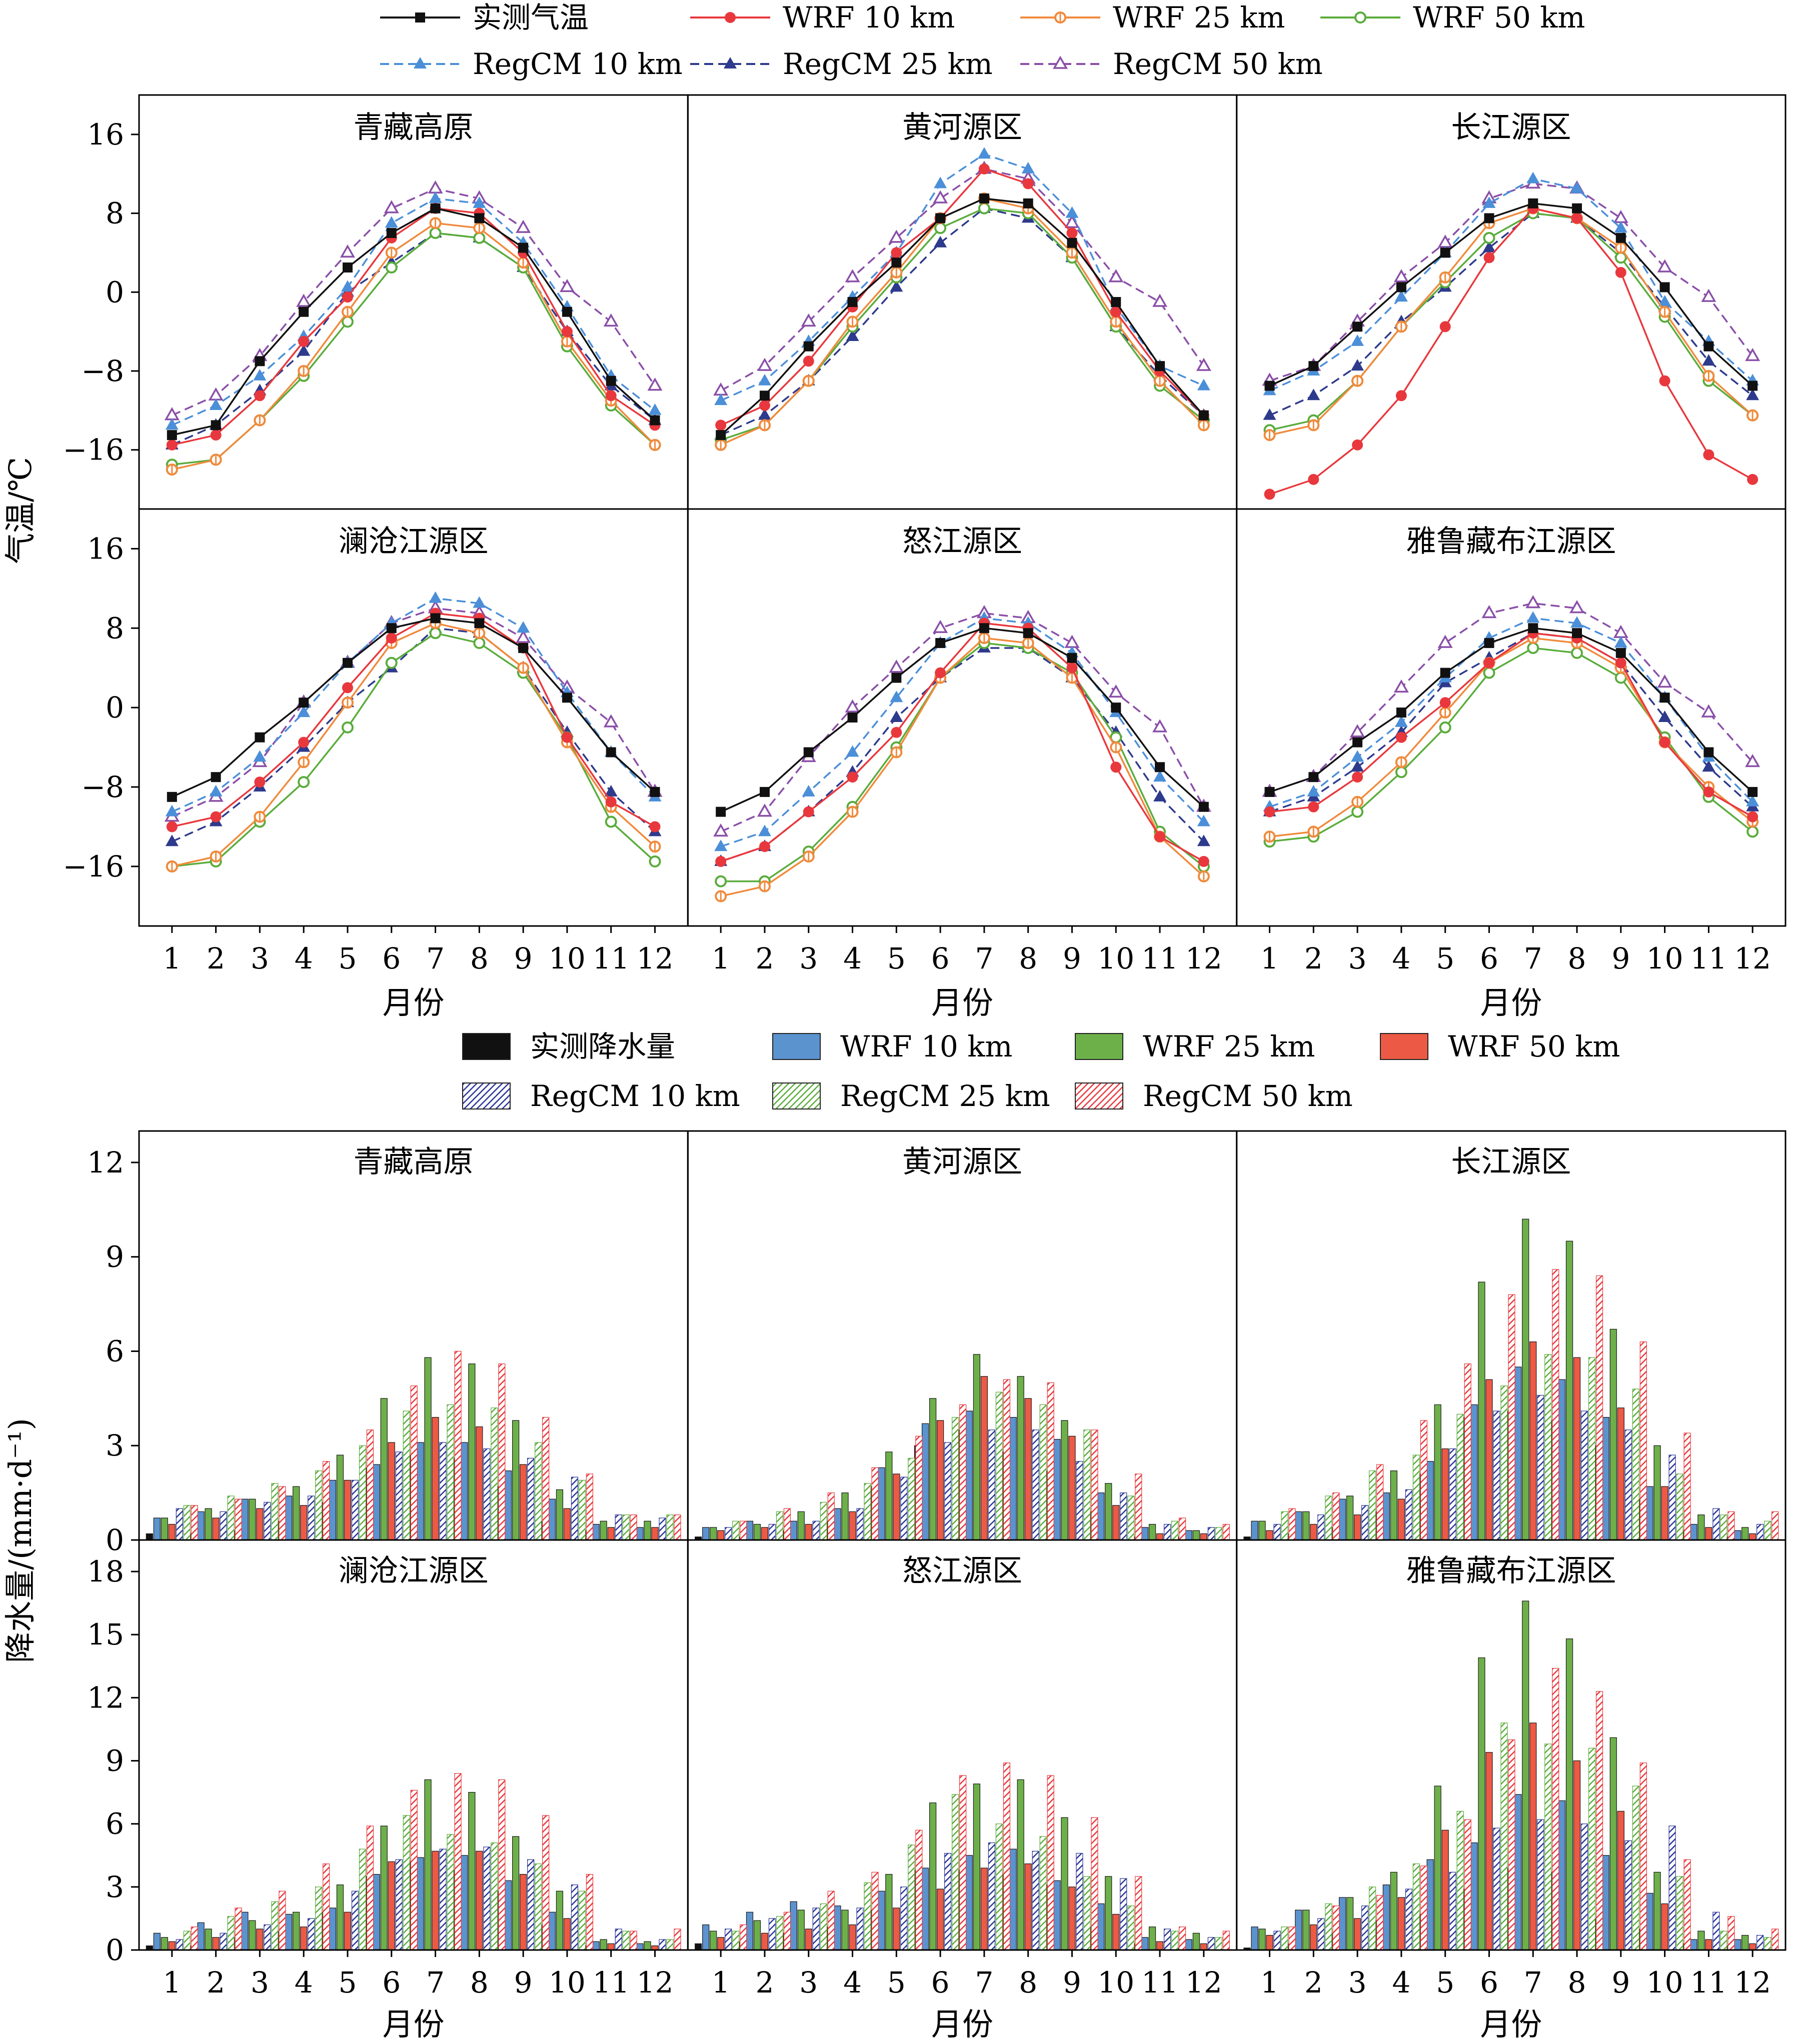 This screenshot has width=1794, height=2044. I want to click on x-tick-label: 6, so click(940, 959).